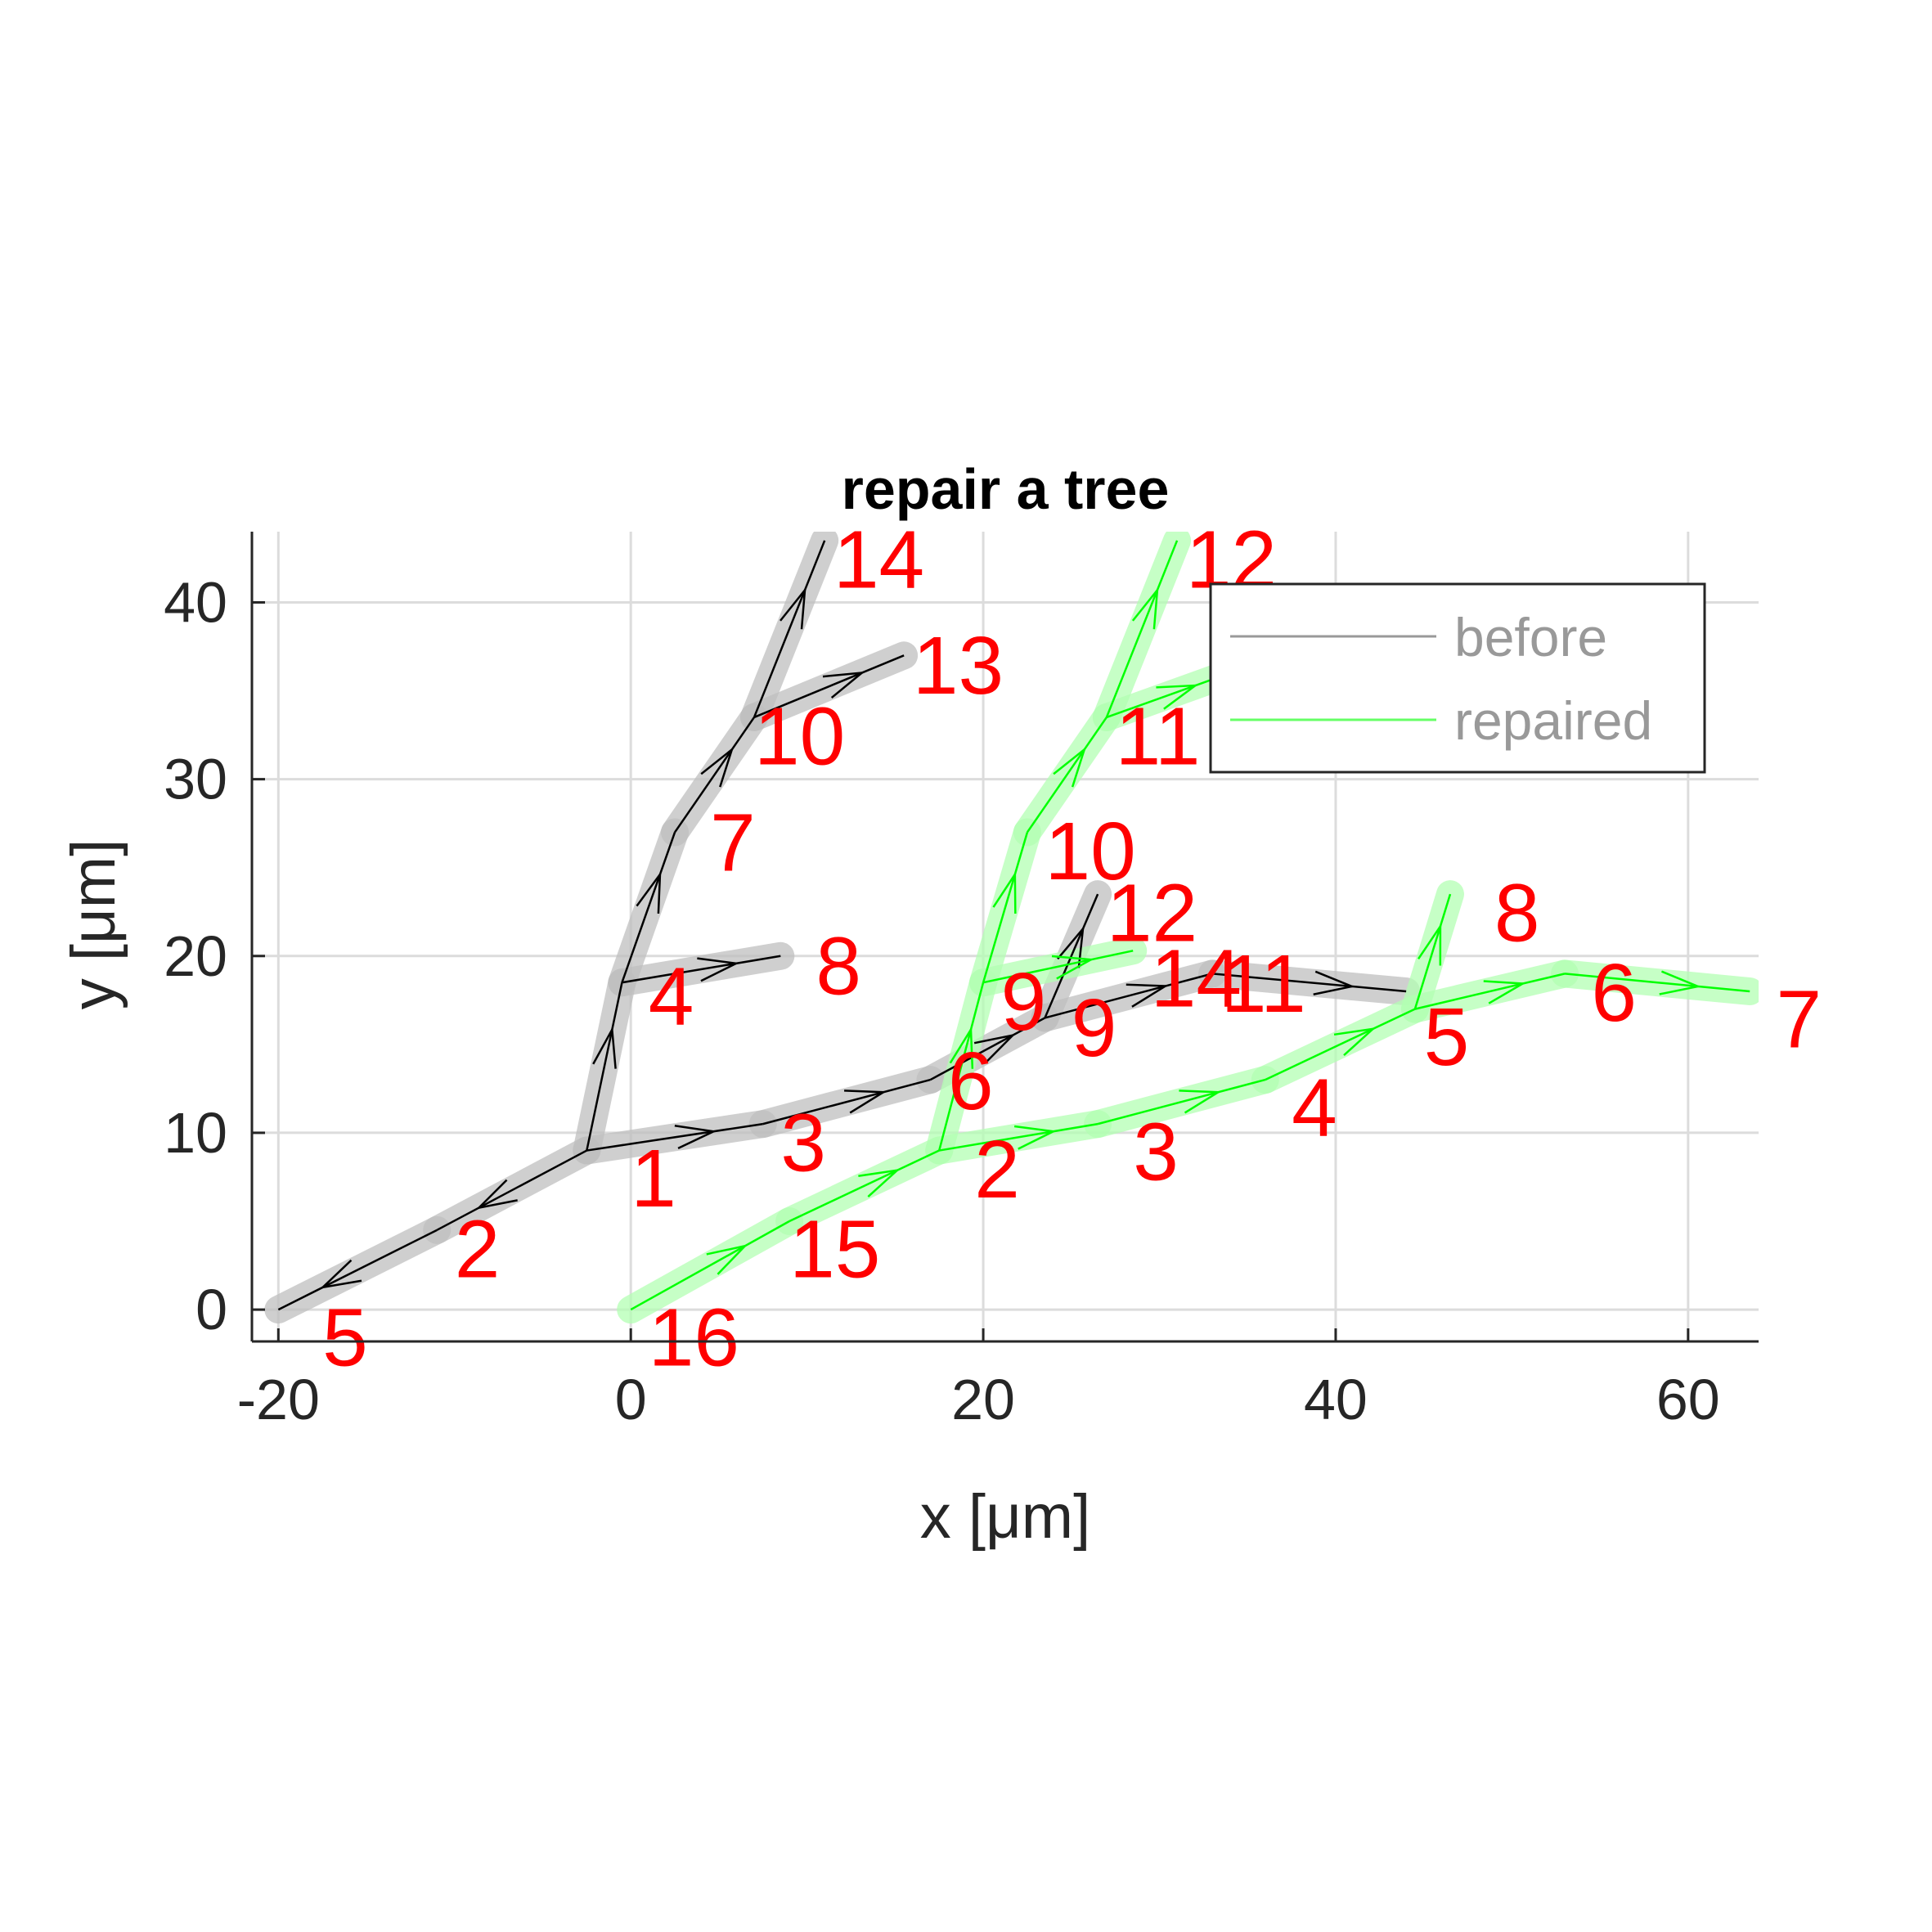 Image resolution: width=1932 pixels, height=1932 pixels. I want to click on legend-box, so click(1457, 678).